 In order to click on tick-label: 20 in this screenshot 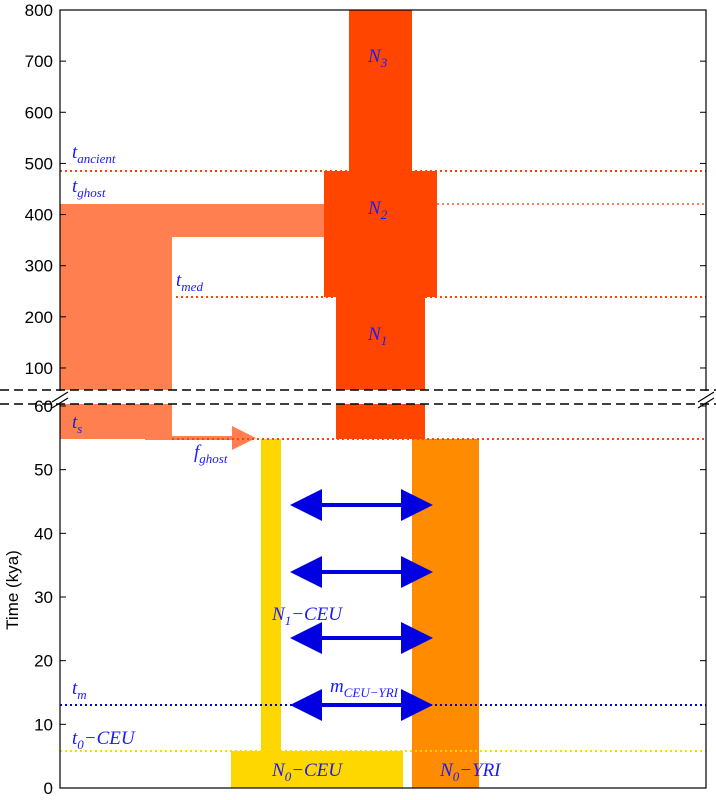, I will do `click(43, 661)`.